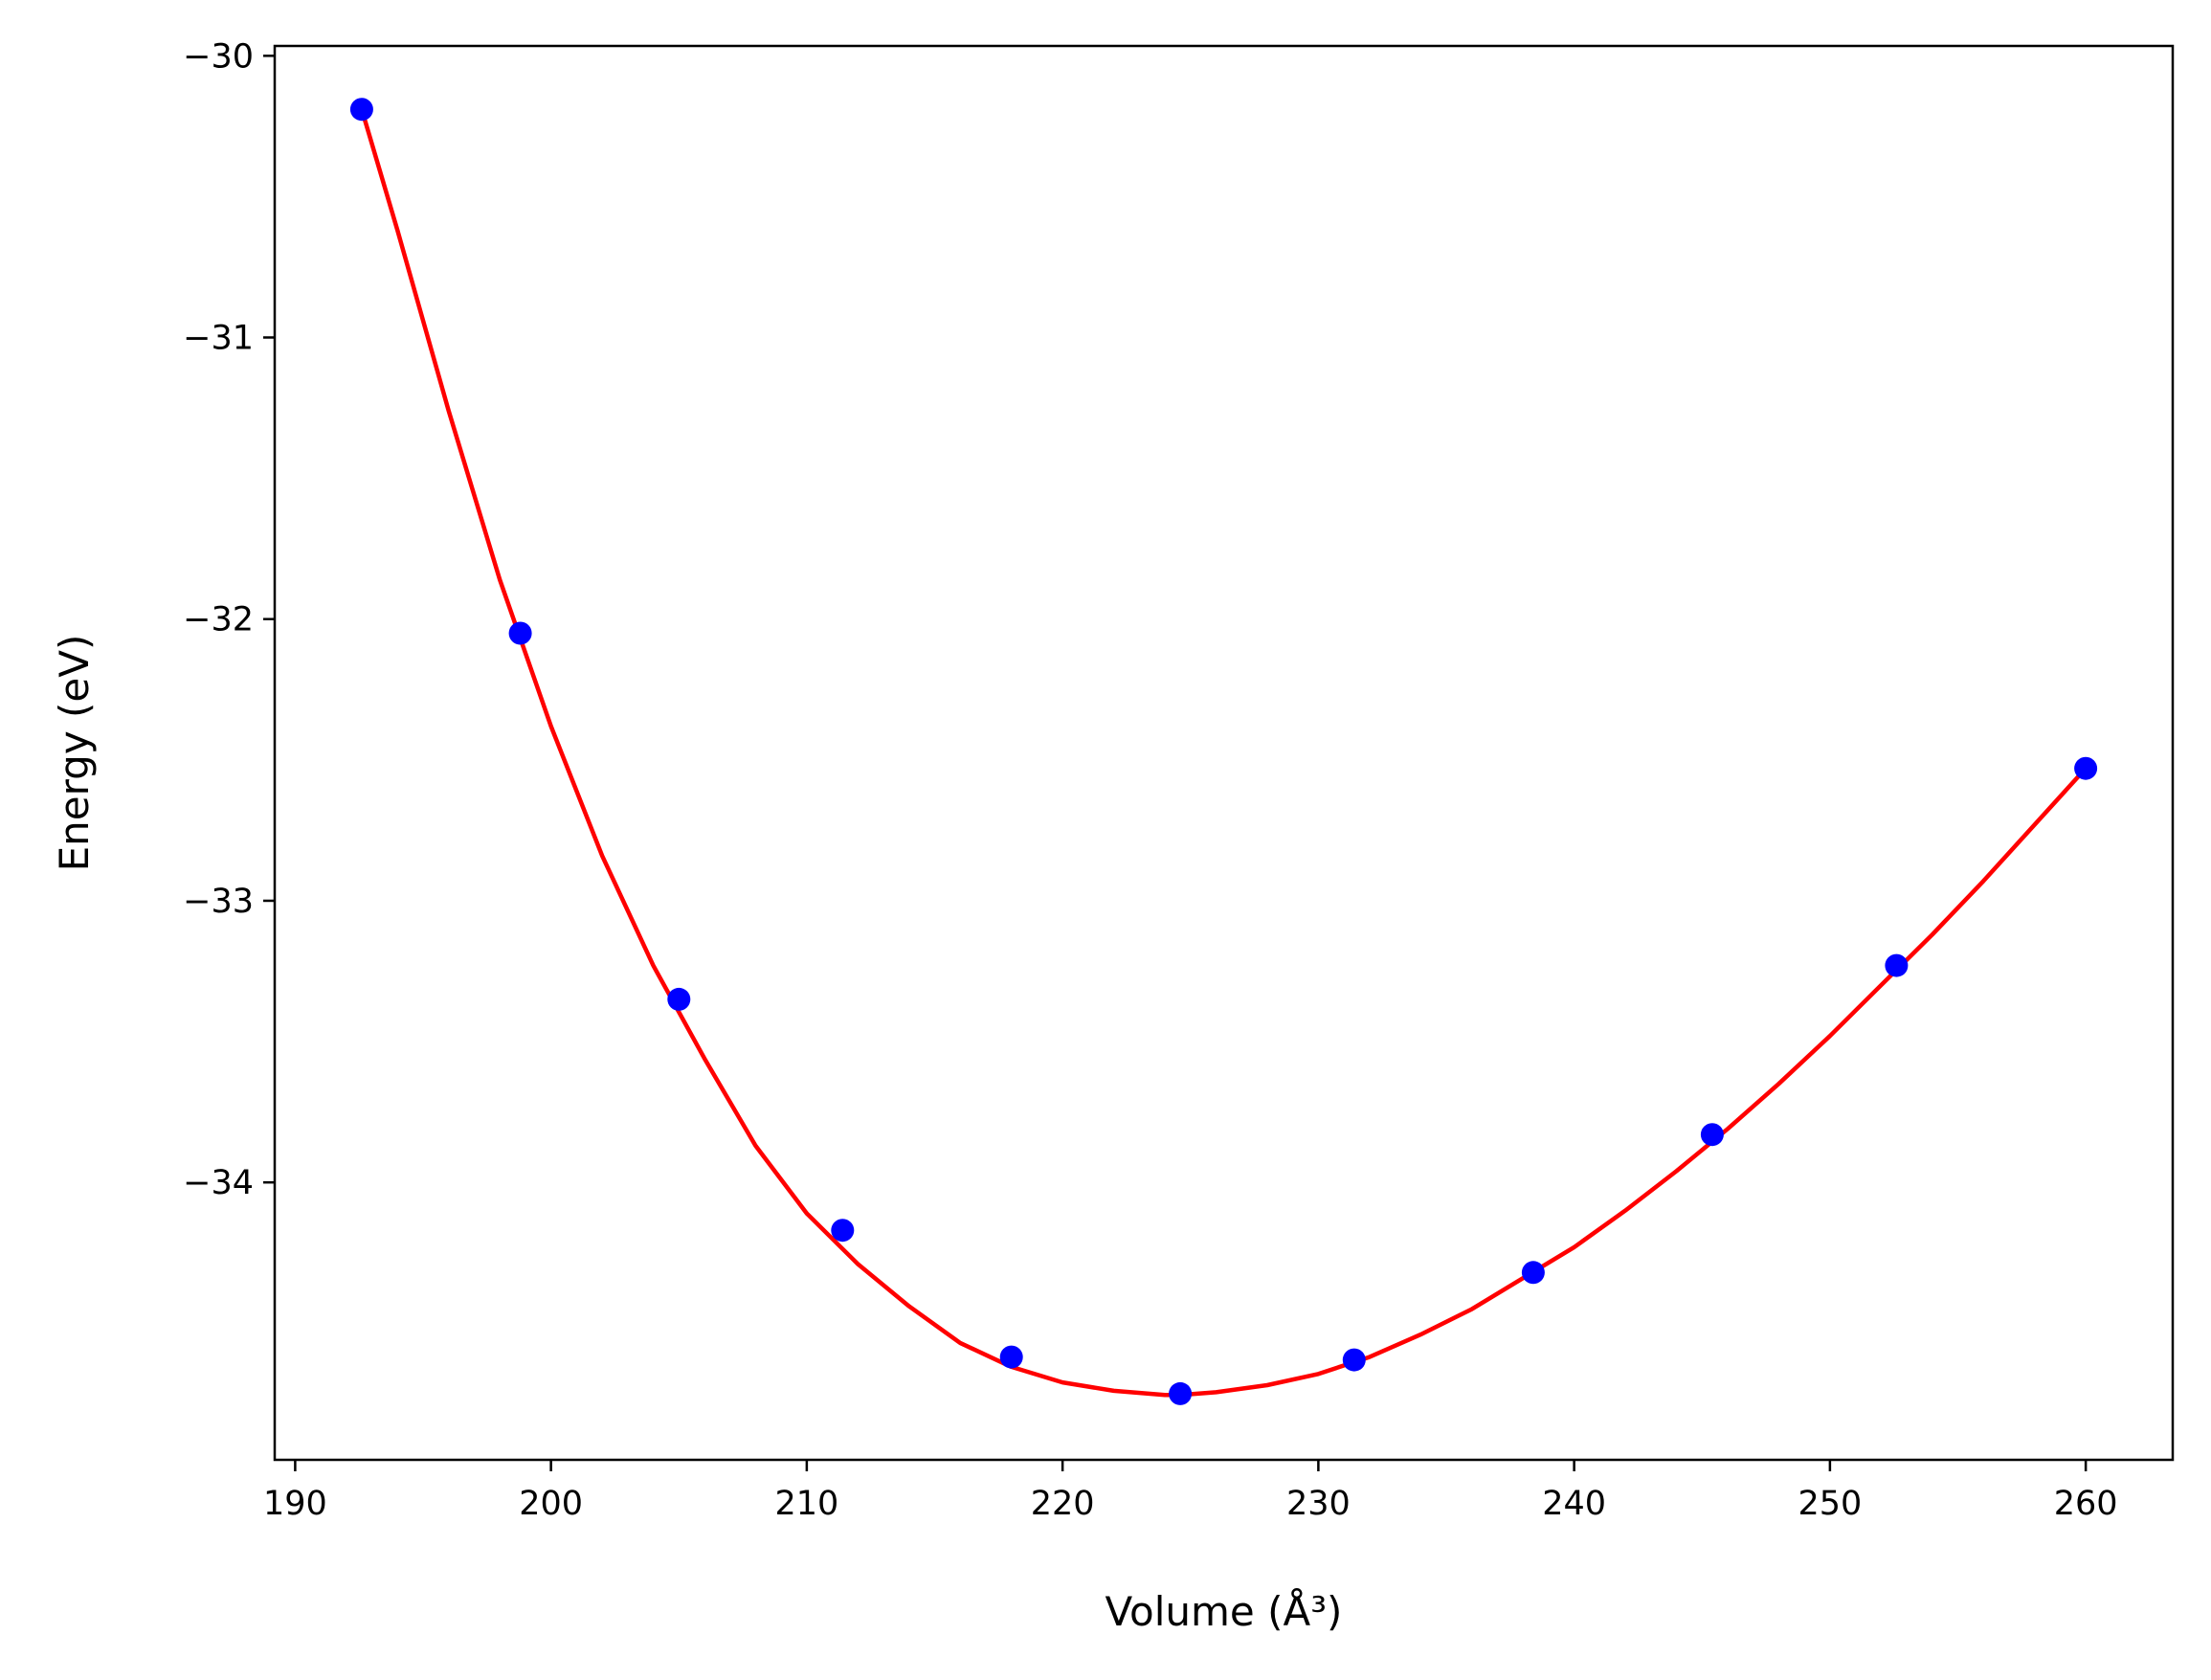  What do you see at coordinates (218, 902) in the screenshot?
I see `y-tick-label: −33` at bounding box center [218, 902].